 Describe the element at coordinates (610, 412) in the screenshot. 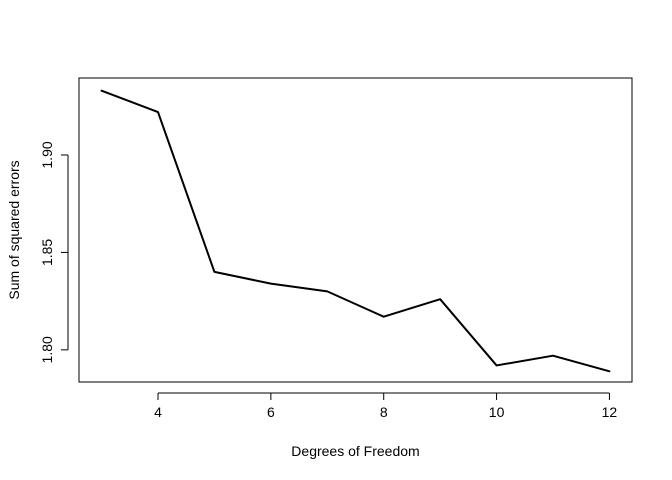

I see `x-tick-label: 12` at that location.